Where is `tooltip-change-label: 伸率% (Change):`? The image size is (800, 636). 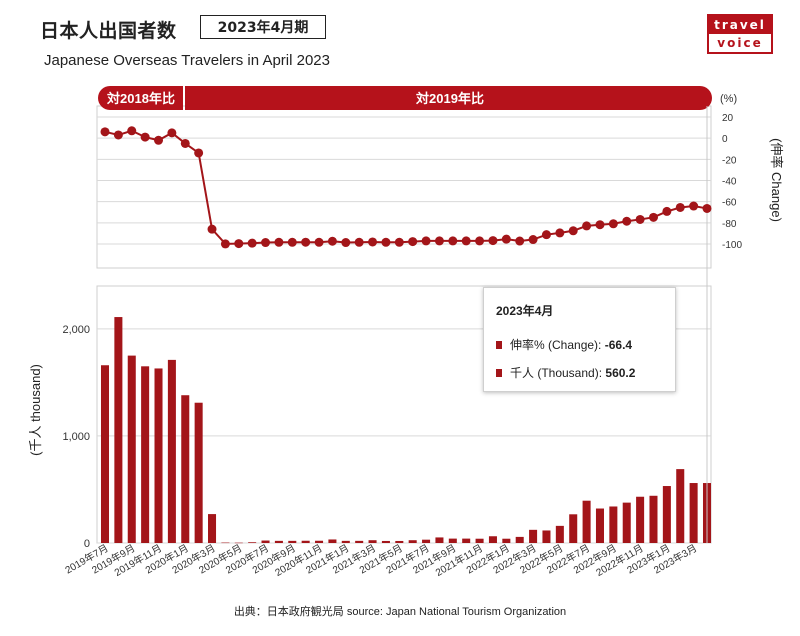
tooltip-change-label: 伸率% (Change): is located at coordinates (556, 345).